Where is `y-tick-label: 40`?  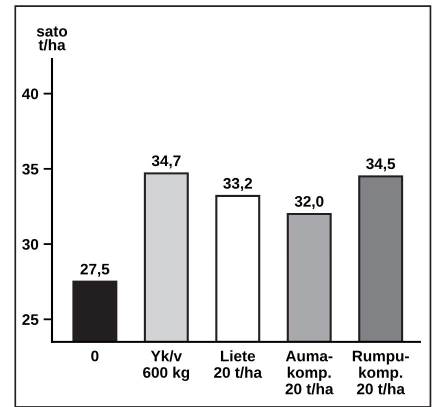
y-tick-label: 40 is located at coordinates (30, 94).